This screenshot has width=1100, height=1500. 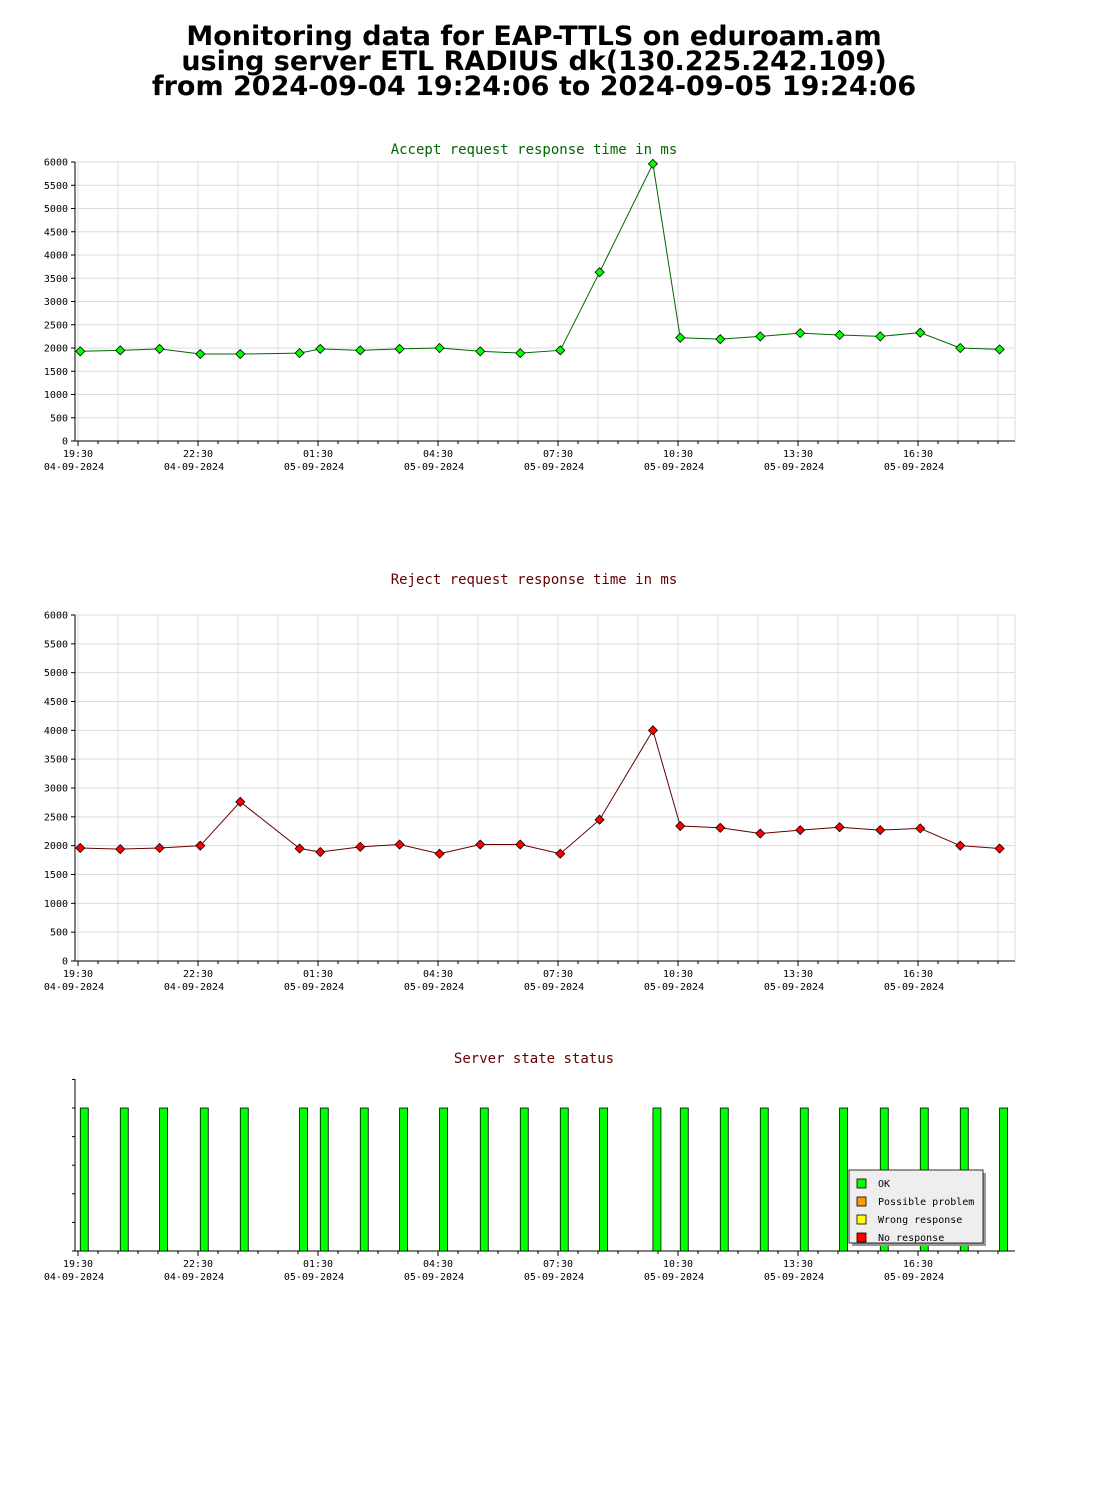 What do you see at coordinates (198, 454) in the screenshot?
I see `accept-x-tick-label: 22:30` at bounding box center [198, 454].